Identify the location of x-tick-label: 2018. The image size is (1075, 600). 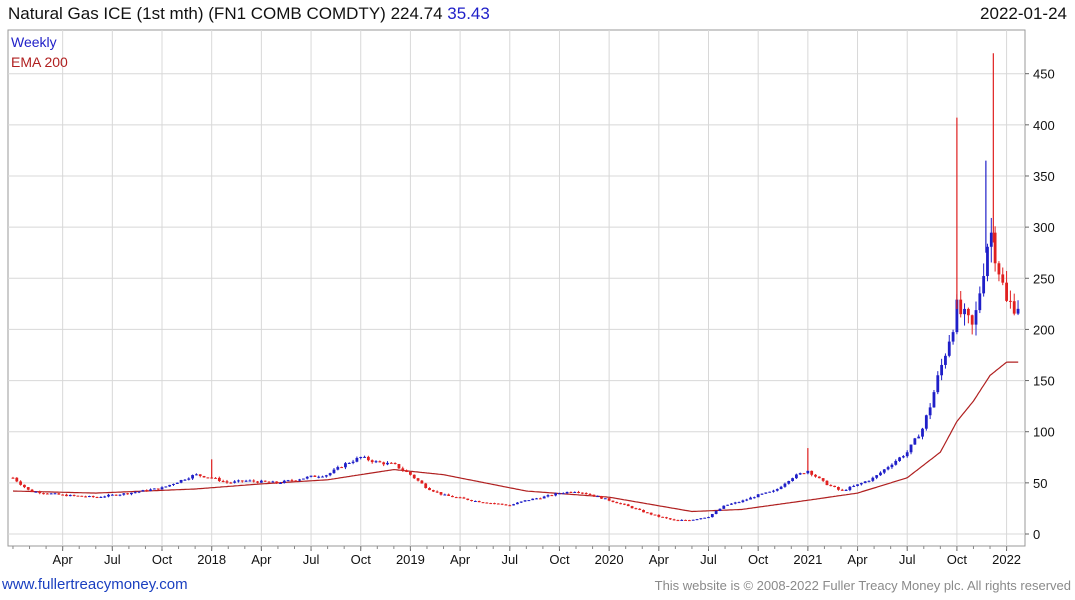
(211, 559).